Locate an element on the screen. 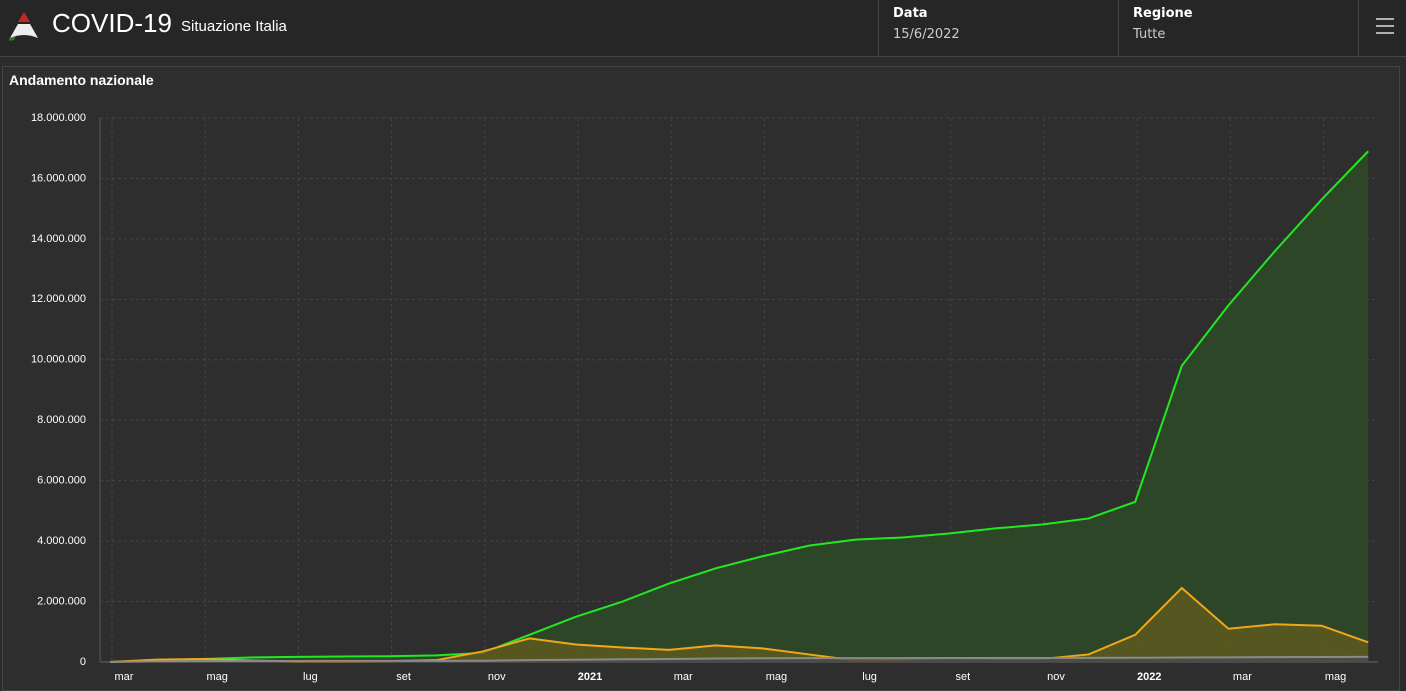 Image resolution: width=1406 pixels, height=691 pixels. date-filter: Data 15/6/2022 is located at coordinates (998, 28).